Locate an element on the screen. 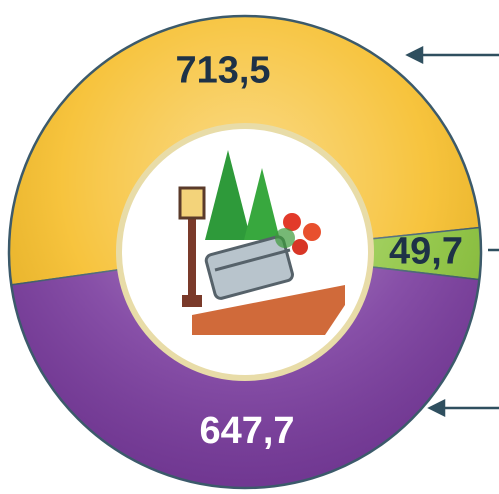  arrows is located at coordinates (452, 231).